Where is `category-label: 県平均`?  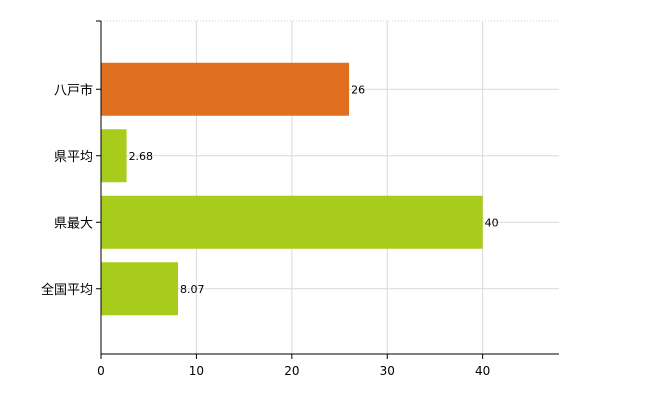 category-label: 県平均 is located at coordinates (73, 157).